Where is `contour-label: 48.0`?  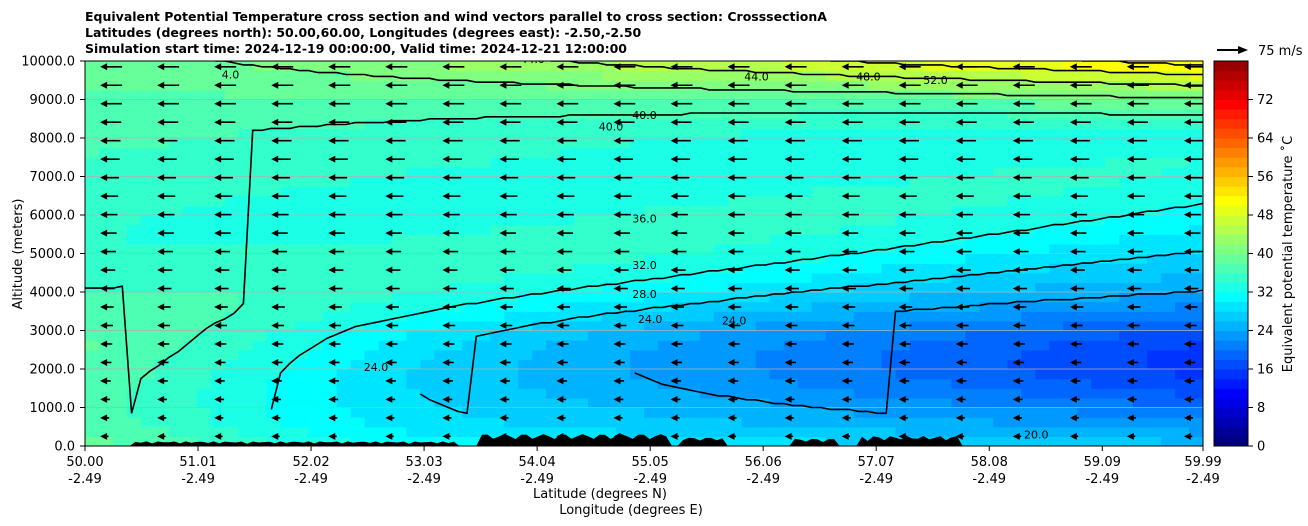 contour-label: 48.0 is located at coordinates (868, 76).